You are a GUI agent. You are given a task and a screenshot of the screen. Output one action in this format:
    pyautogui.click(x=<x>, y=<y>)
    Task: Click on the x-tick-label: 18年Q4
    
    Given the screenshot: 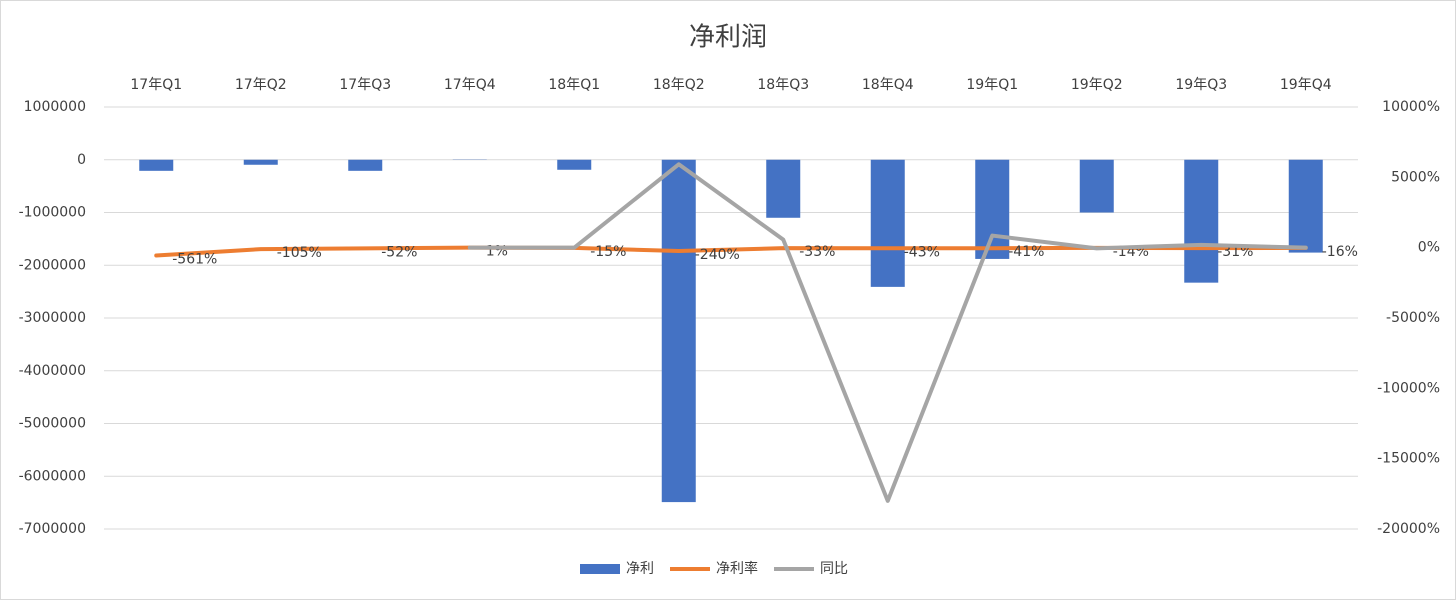 What is the action you would take?
    pyautogui.click(x=888, y=85)
    